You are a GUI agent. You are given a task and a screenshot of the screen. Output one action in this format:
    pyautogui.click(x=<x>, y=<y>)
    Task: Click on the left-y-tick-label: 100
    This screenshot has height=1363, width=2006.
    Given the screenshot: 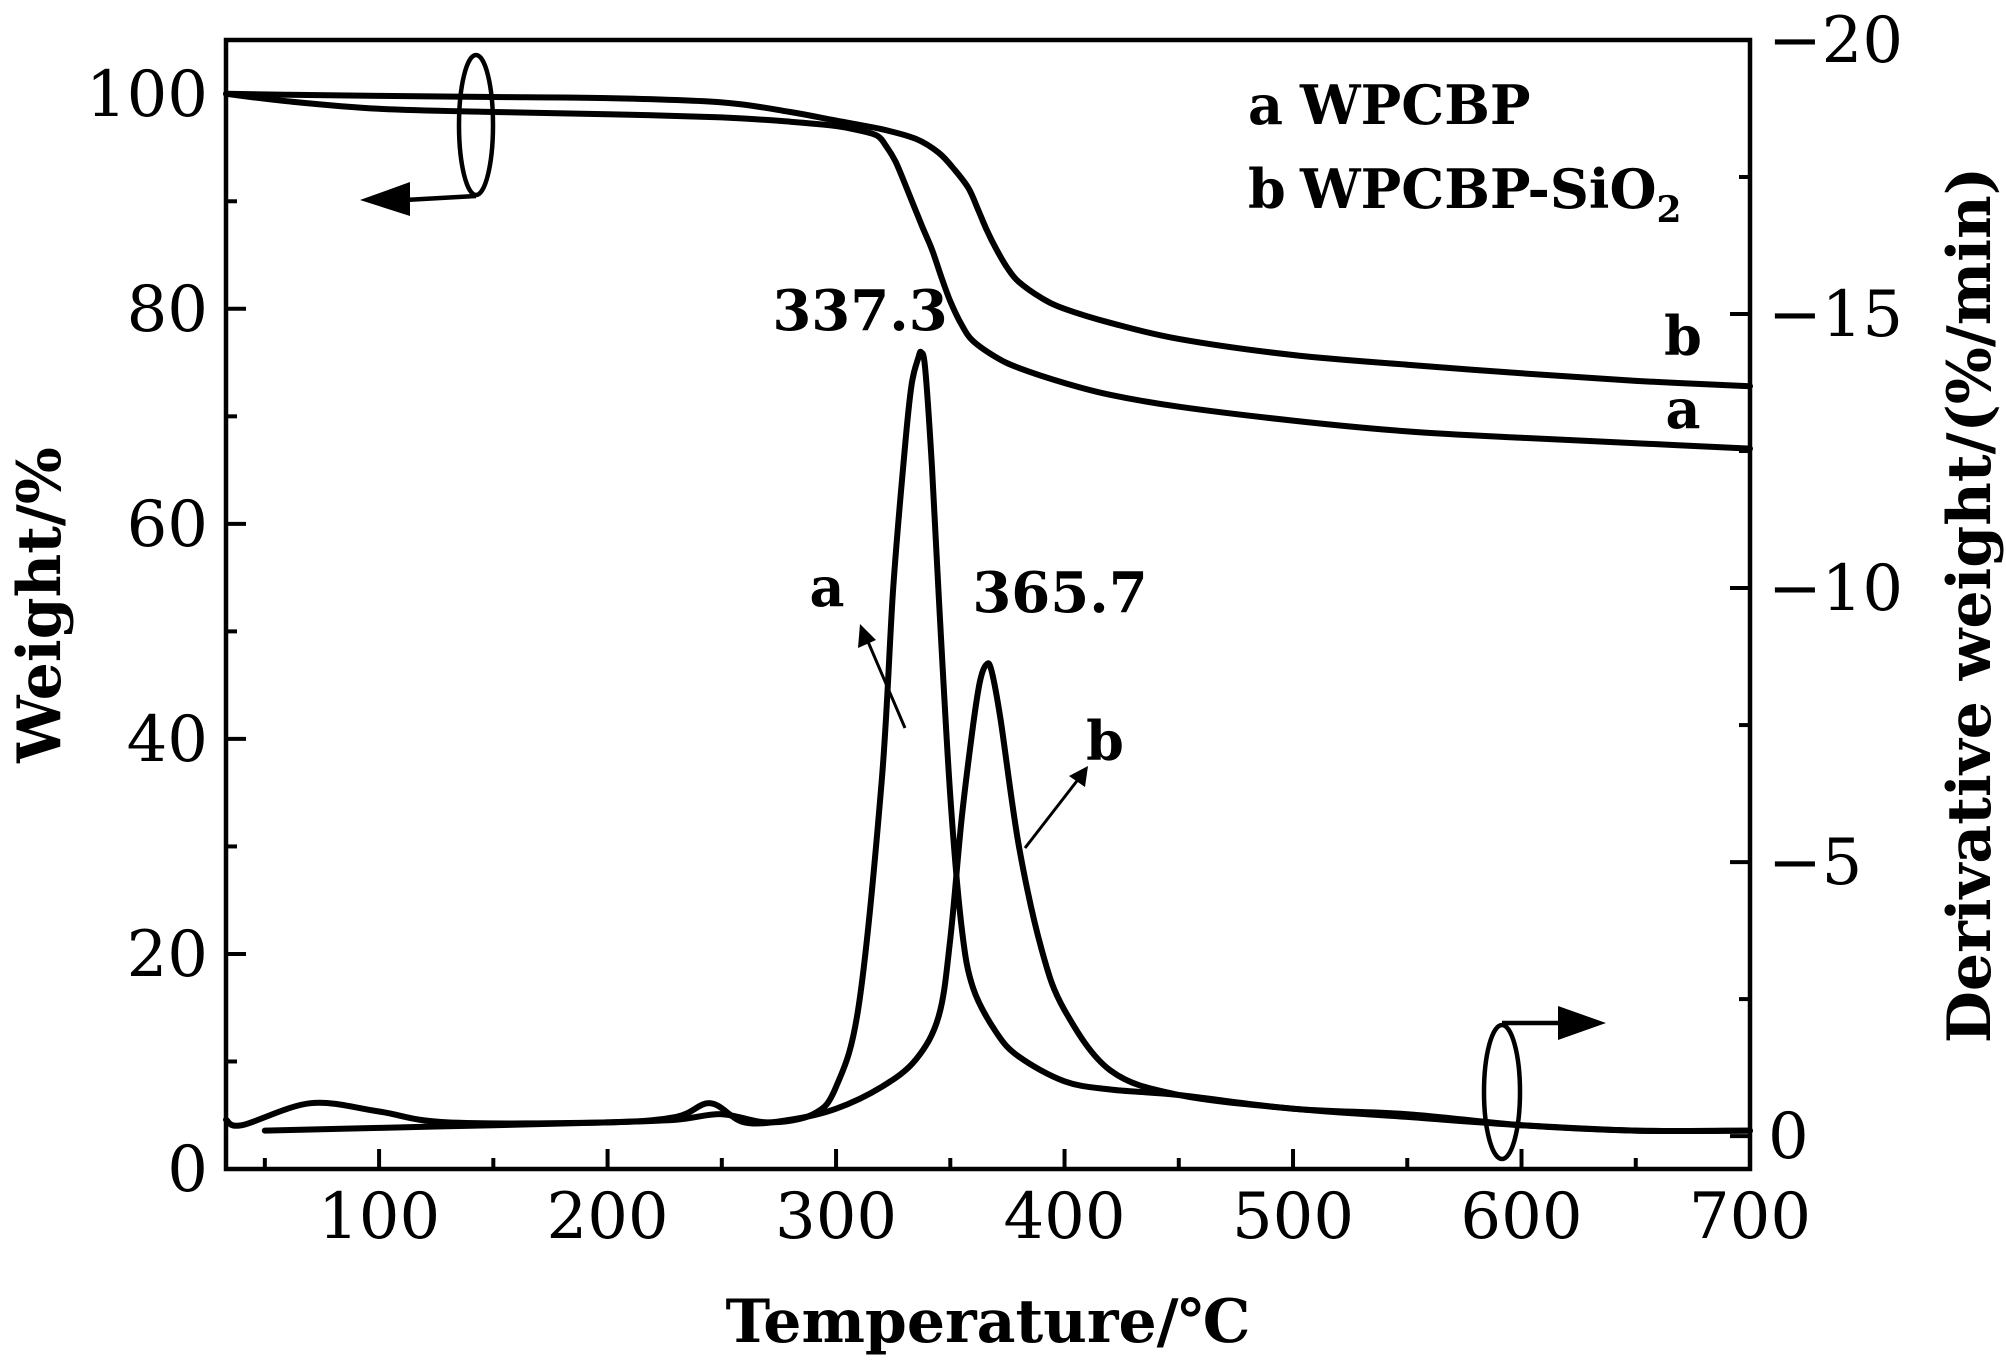 What is the action you would take?
    pyautogui.click(x=147, y=95)
    